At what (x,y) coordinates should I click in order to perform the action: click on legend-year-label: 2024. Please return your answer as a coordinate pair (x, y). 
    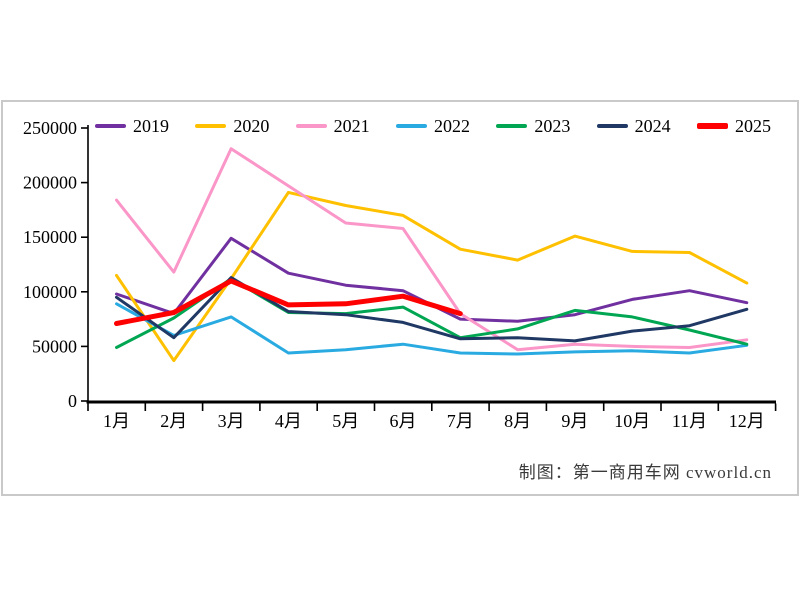
    Looking at the image, I should click on (652, 126).